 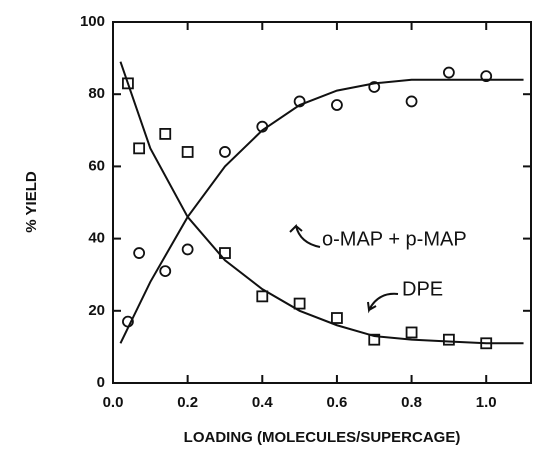 What do you see at coordinates (96, 93) in the screenshot?
I see `y-tick-label: 80` at bounding box center [96, 93].